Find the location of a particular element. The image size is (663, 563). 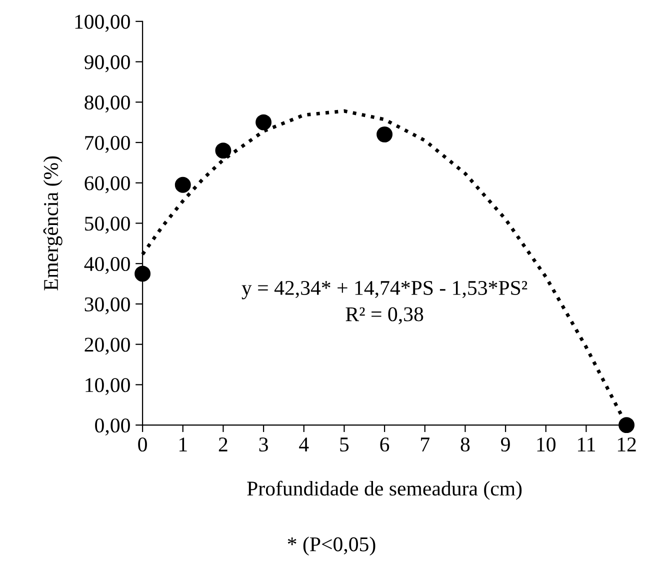

annotation: R² = 0,38 is located at coordinates (385, 315).